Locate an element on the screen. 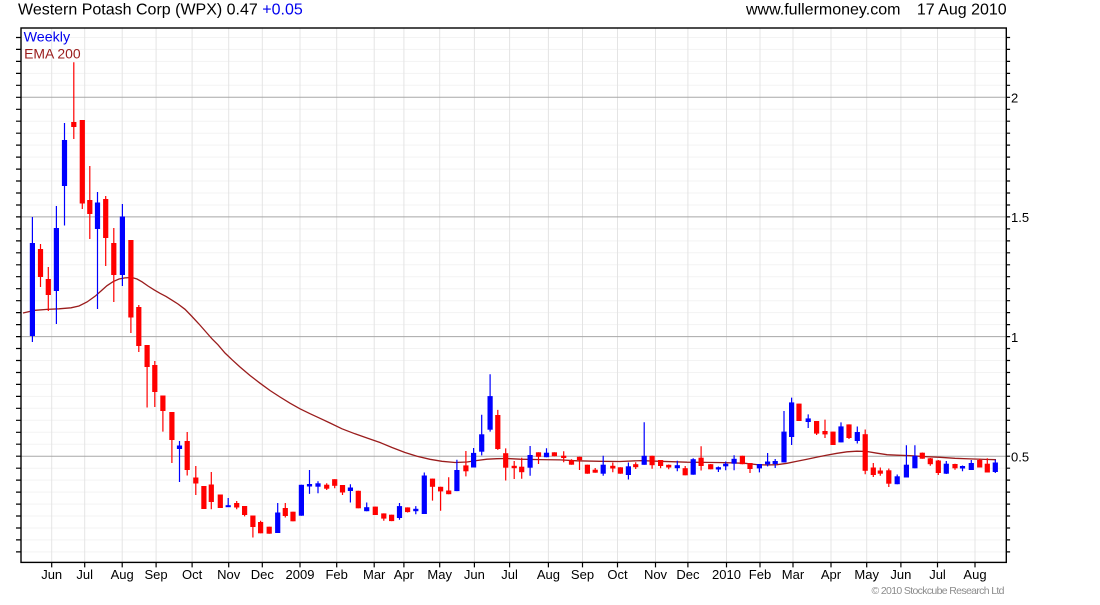 This screenshot has width=1100, height=605. svg-text: 17 Aug 2010 is located at coordinates (962, 10).